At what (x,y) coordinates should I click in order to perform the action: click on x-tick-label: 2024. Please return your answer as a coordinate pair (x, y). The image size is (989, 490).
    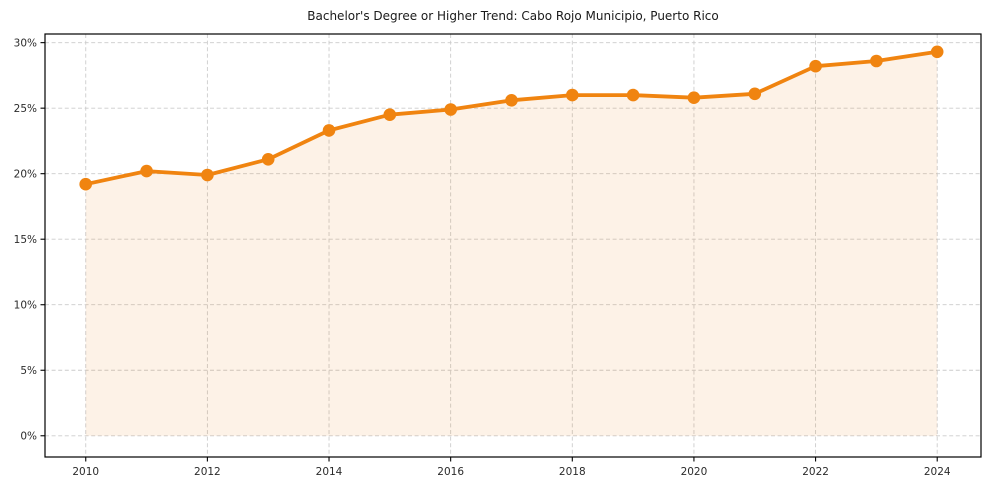
    Looking at the image, I should click on (937, 472).